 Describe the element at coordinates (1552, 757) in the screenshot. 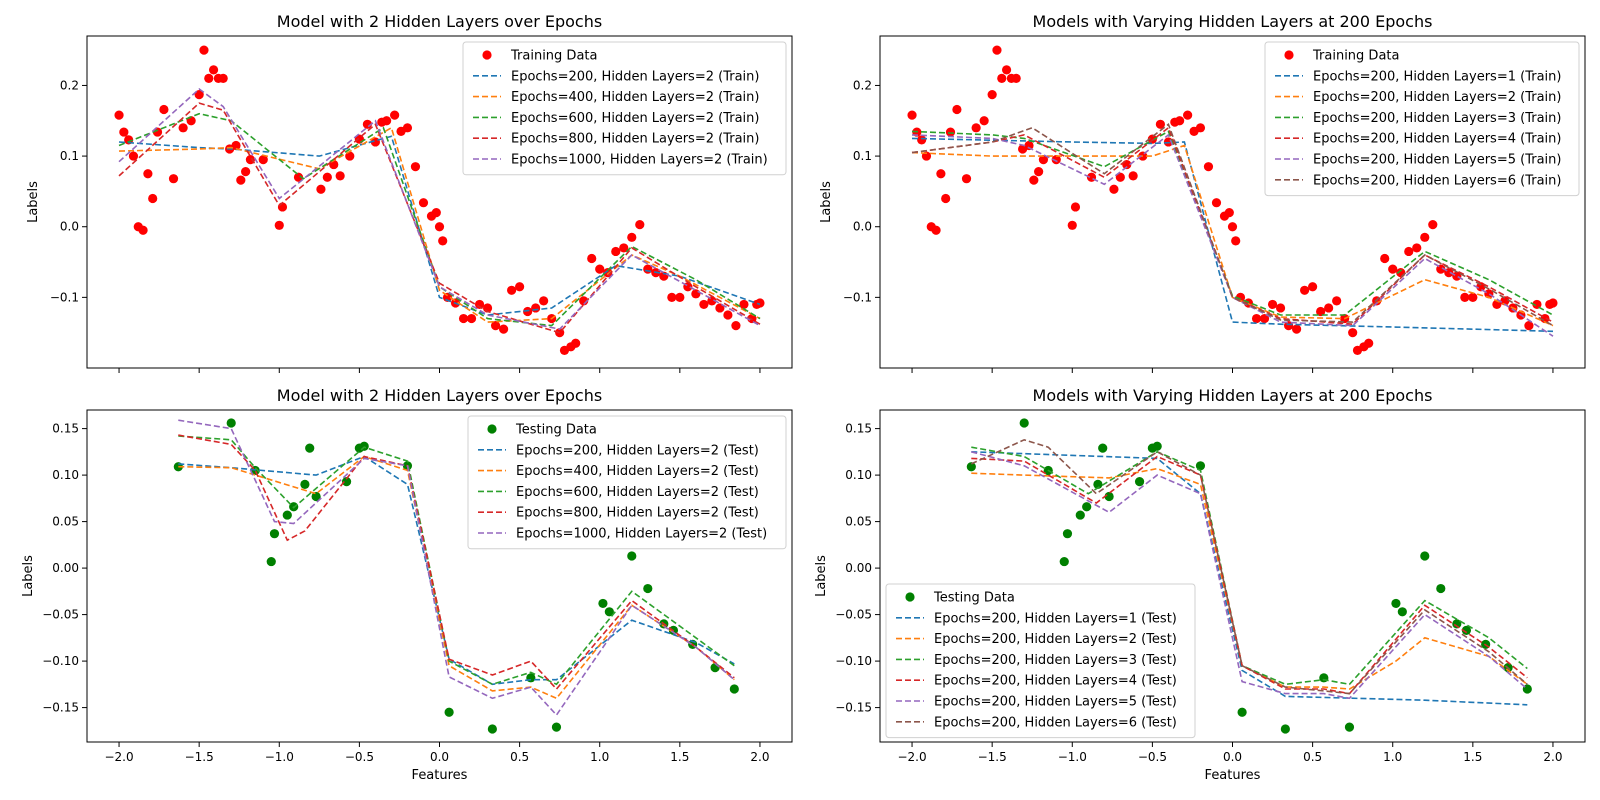

I see `x-tick-label: 2.0` at that location.